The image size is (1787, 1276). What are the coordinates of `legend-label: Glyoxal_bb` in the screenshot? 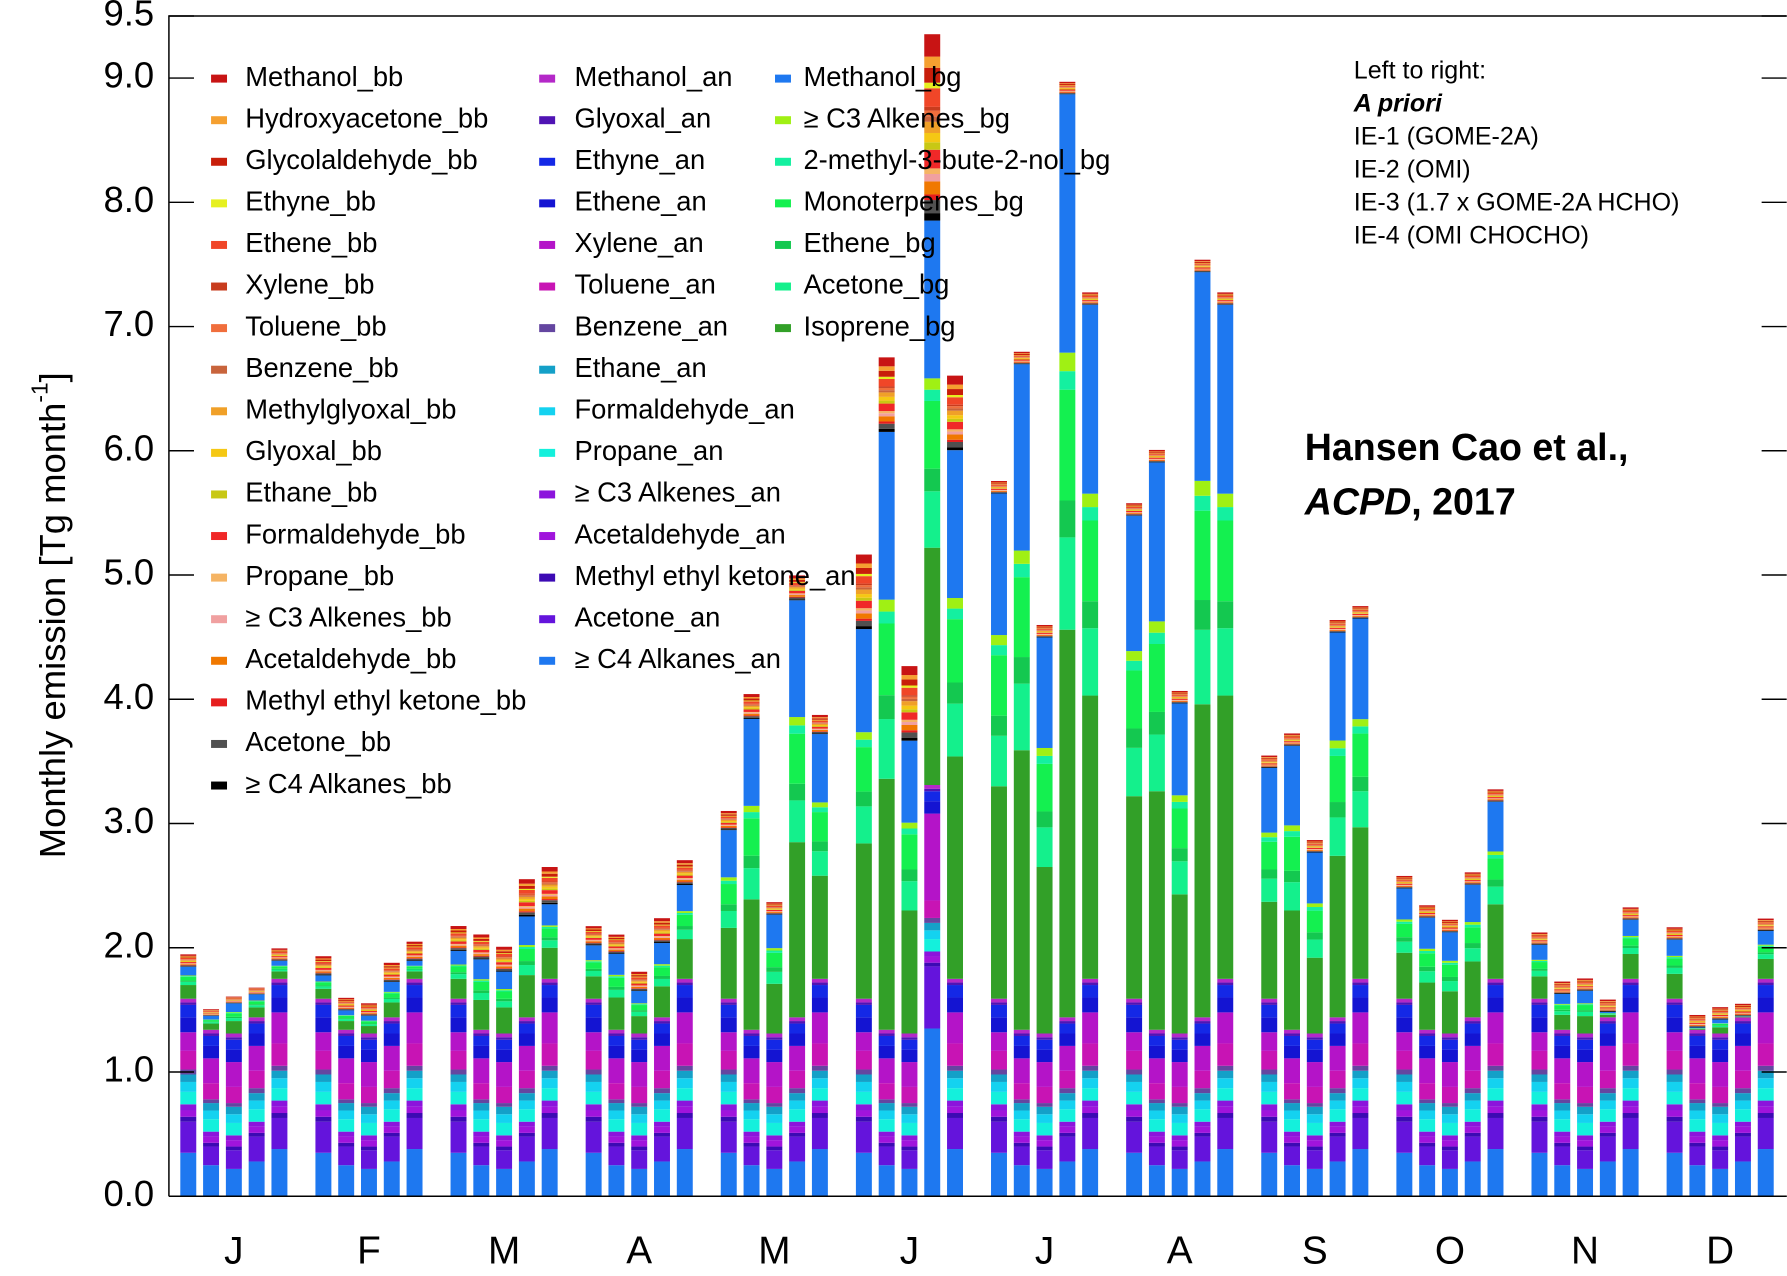 It's located at (313, 450).